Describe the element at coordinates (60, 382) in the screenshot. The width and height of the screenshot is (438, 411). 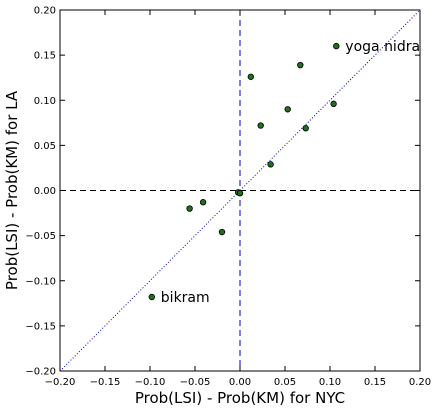
I see `x-tick-label: −0.20` at that location.